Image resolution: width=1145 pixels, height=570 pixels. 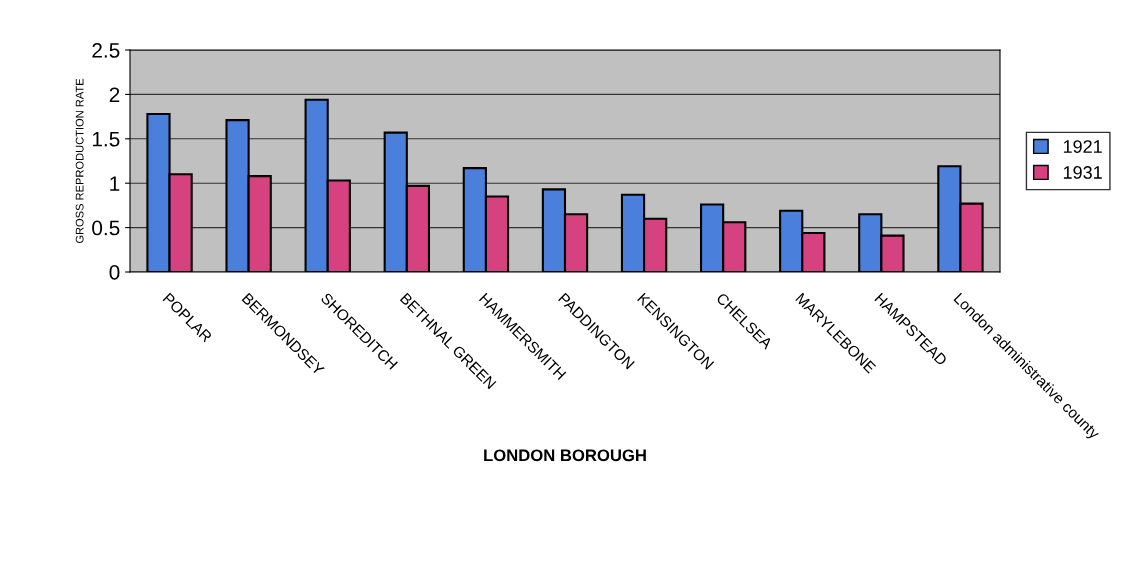 I want to click on y-tick-label: 1, so click(x=115, y=183).